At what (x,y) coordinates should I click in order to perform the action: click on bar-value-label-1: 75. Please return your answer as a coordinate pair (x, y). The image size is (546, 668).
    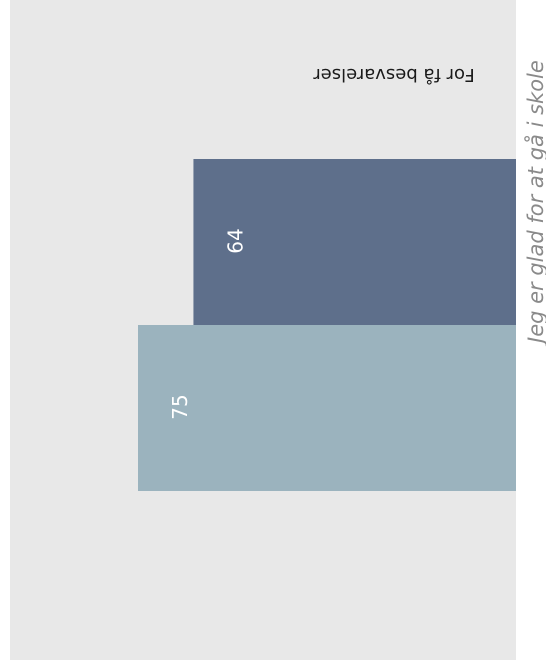
    Looking at the image, I should click on (180, 406).